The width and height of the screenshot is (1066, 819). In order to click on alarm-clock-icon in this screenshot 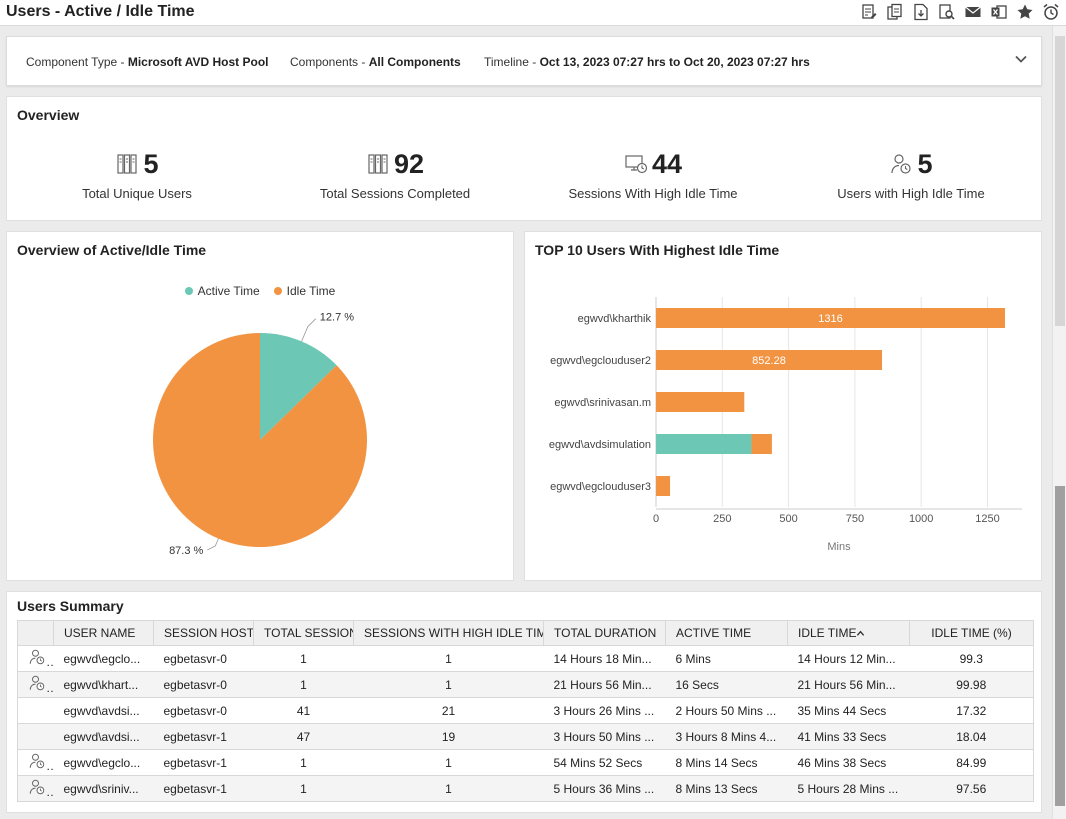, I will do `click(1051, 12)`.